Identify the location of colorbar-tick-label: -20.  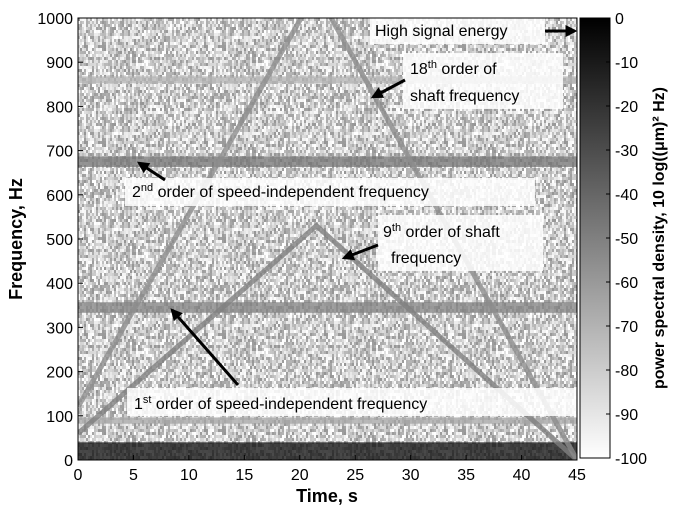
(626, 107).